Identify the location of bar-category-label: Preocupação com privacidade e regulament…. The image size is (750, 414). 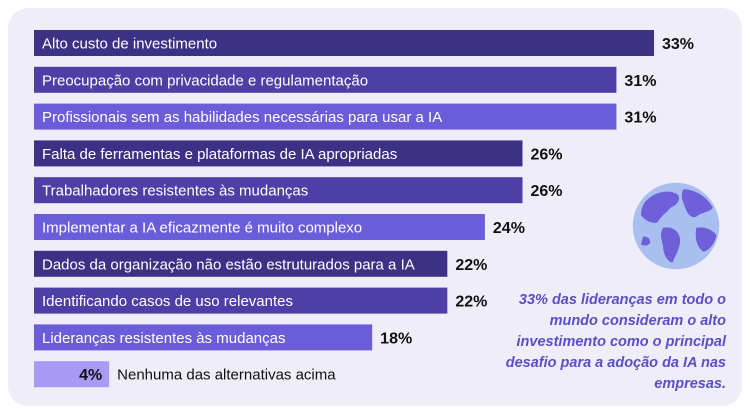
(205, 80).